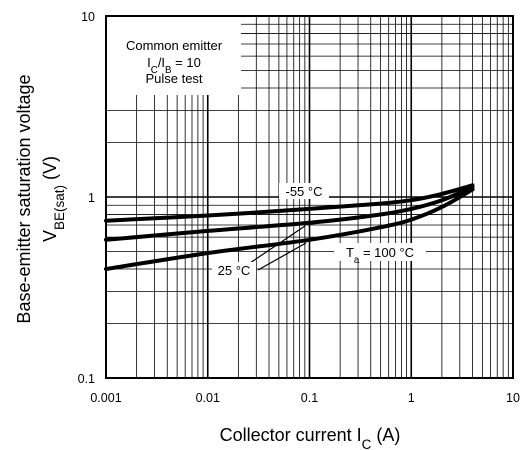 The width and height of the screenshot is (526, 450). What do you see at coordinates (86, 379) in the screenshot?
I see `y-tick-label: 0.1` at bounding box center [86, 379].